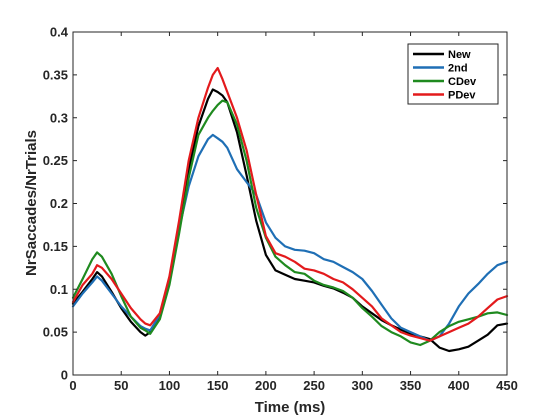 Image resolution: width=560 pixels, height=420 pixels. Describe the element at coordinates (458, 69) in the screenshot. I see `legend-label: 2nd` at that location.